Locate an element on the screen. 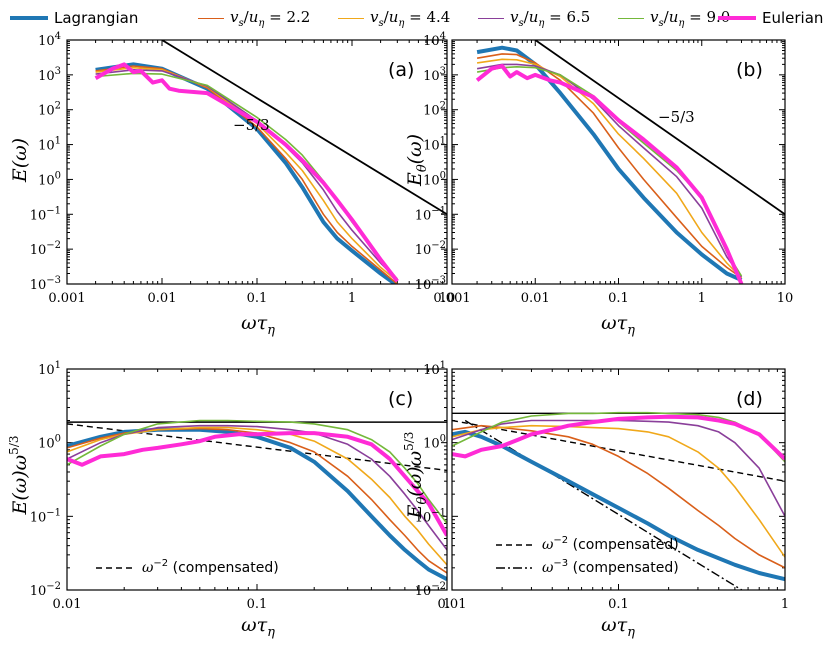 The width and height of the screenshot is (831, 651). legend-item: Eulerian is located at coordinates (770, 18).